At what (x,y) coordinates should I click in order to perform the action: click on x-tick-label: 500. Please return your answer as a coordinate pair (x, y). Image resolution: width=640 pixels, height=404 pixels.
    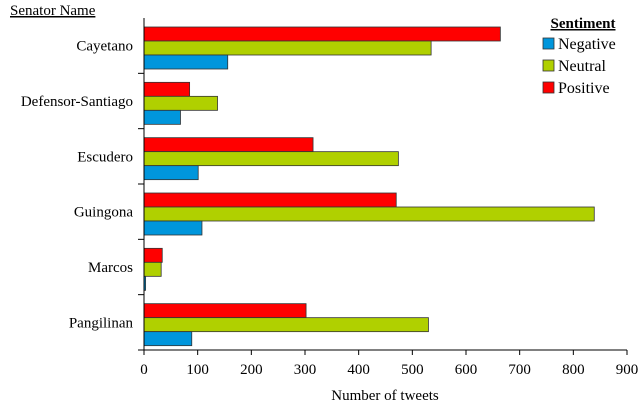
    Looking at the image, I should click on (412, 370).